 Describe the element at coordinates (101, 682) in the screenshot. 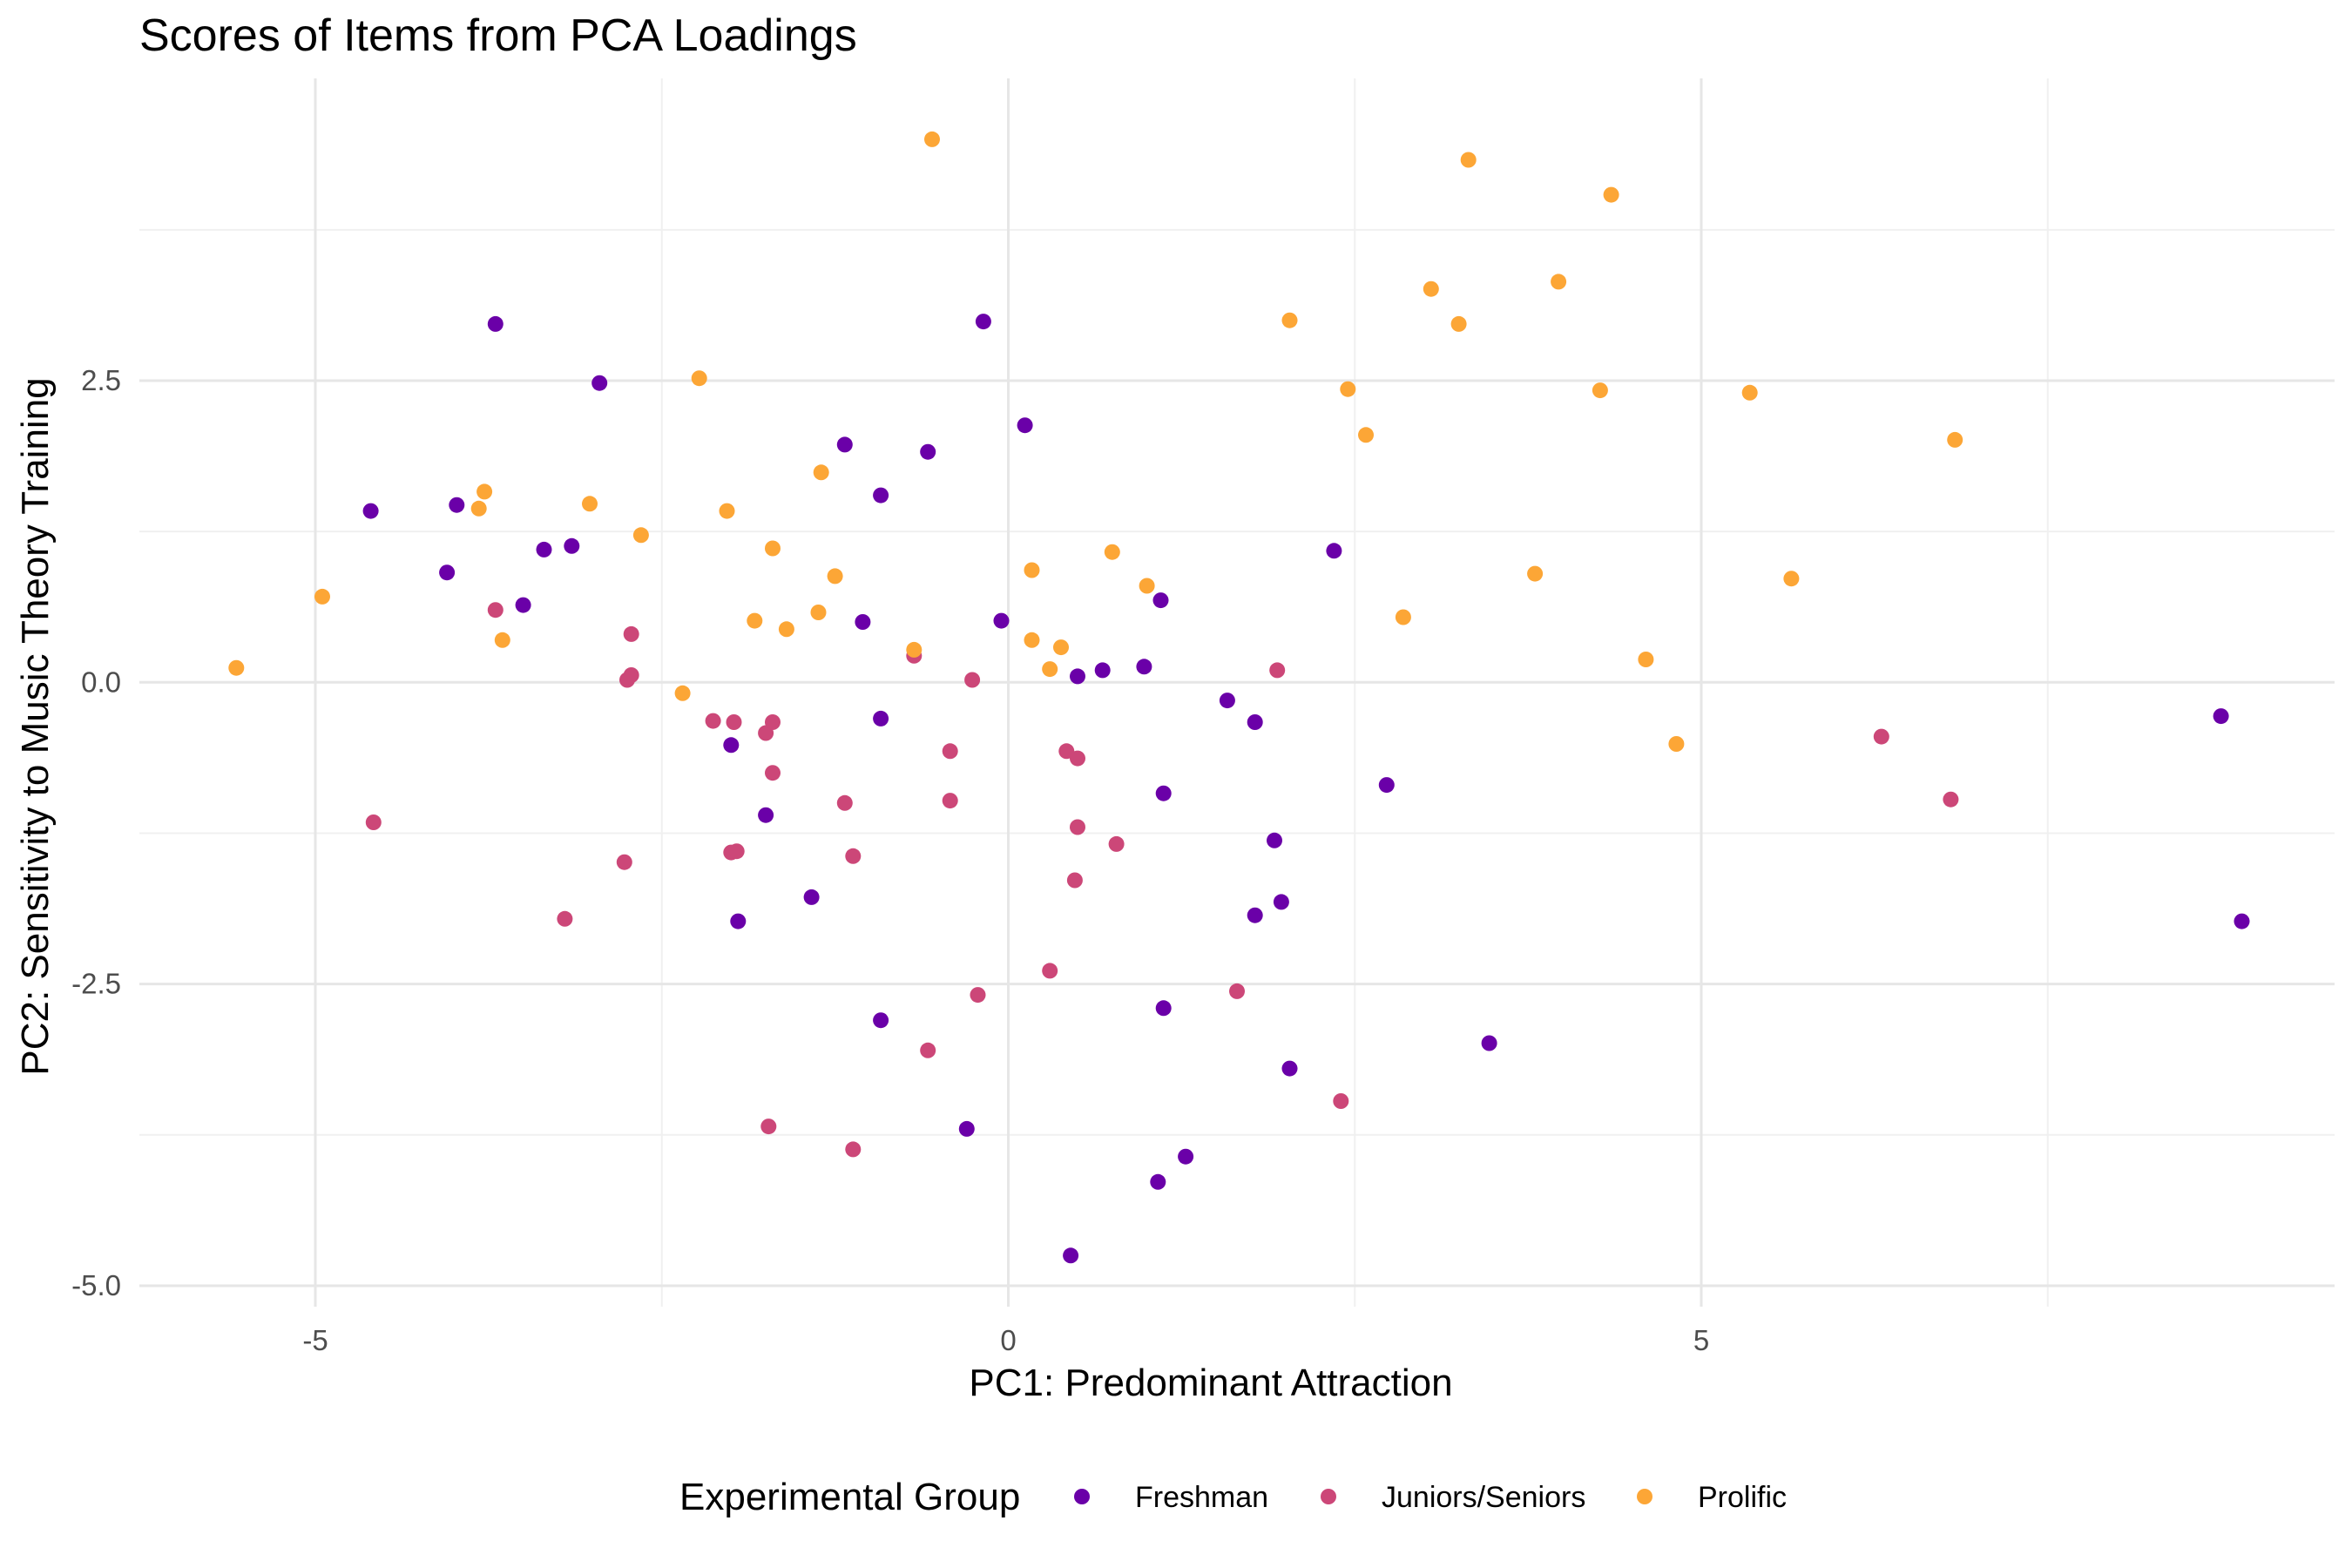

I see `y-tick-label: 0.0` at that location.